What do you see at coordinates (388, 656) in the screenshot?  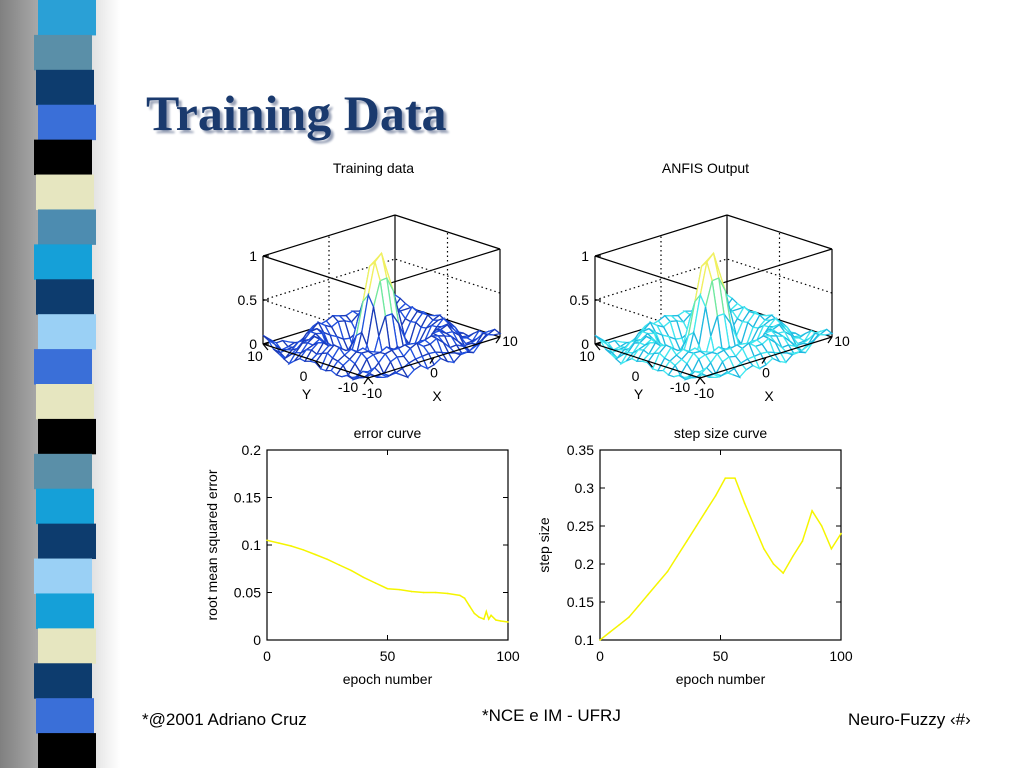 I see `x-tick-label: 50` at bounding box center [388, 656].